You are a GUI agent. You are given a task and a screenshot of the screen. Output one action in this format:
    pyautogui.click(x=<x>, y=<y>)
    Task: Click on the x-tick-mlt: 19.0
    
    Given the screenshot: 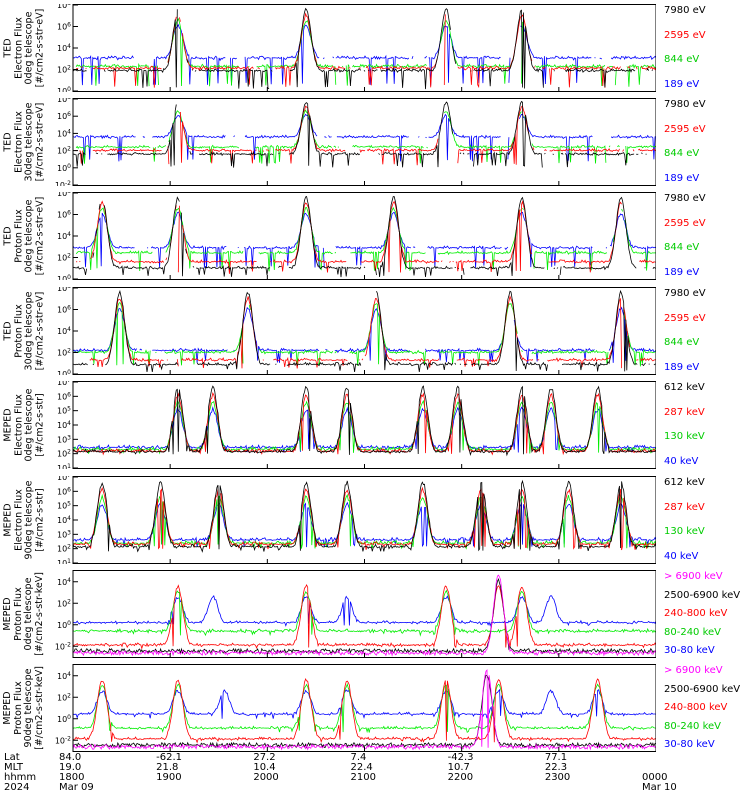 What is the action you would take?
    pyautogui.click(x=70, y=767)
    